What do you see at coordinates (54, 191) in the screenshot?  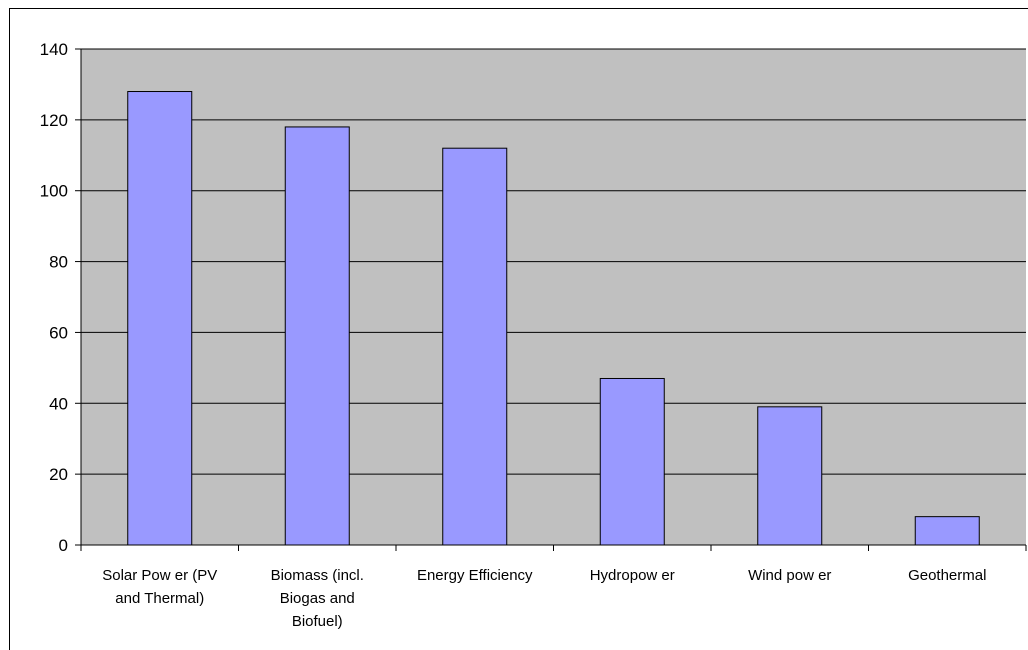 I see `y-tick-label: 100` at bounding box center [54, 191].